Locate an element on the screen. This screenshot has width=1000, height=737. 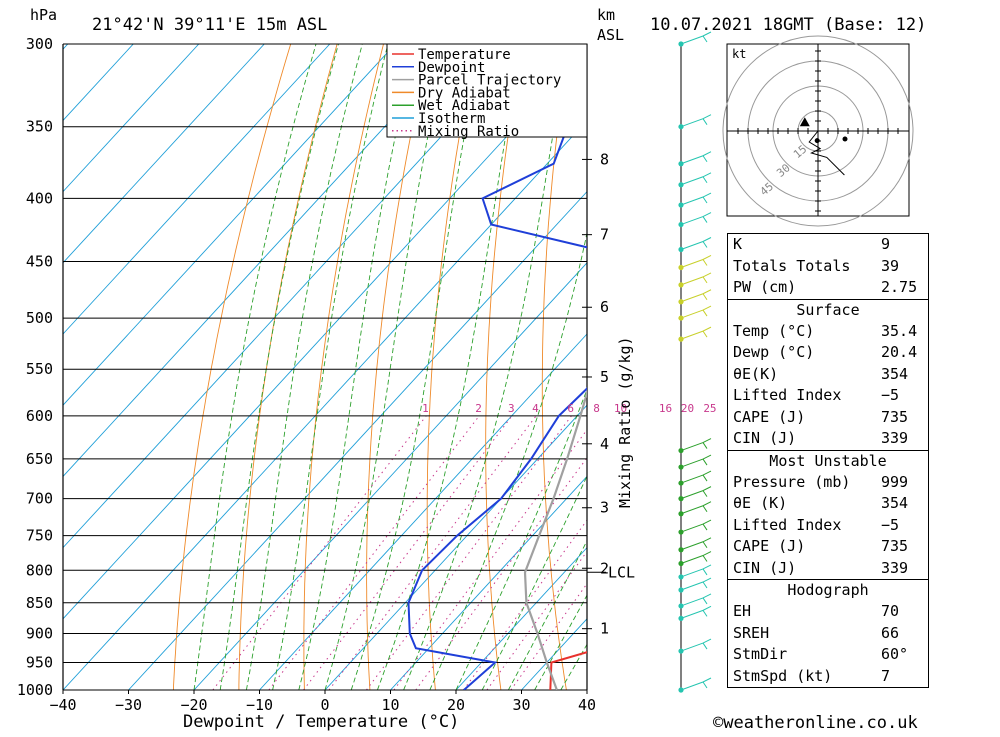
pressure-tick-label: 600 is located at coordinates (39, 416).